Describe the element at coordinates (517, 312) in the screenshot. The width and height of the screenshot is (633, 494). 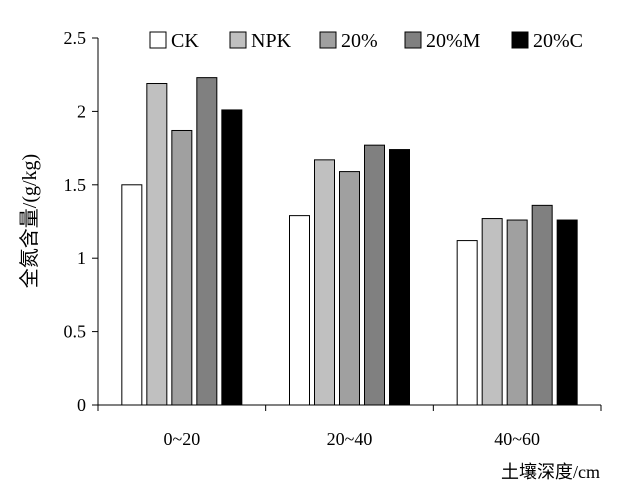
I see `bar-20%-40~60` at that location.